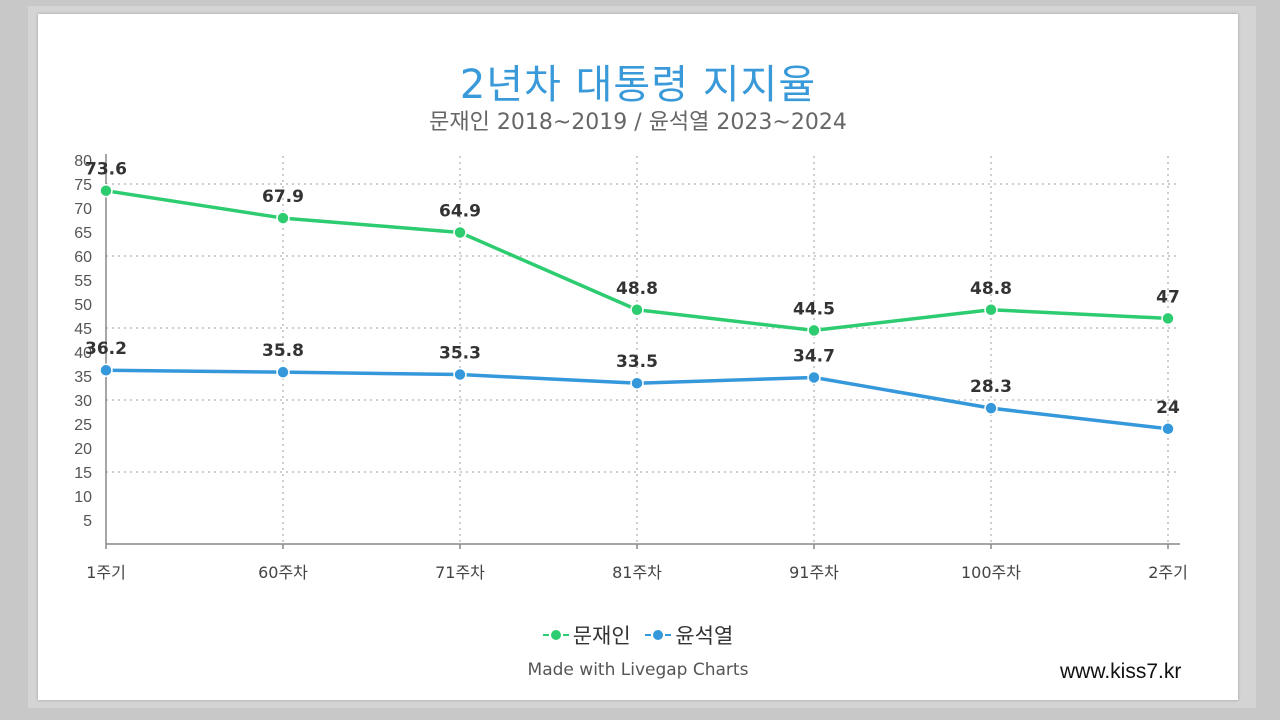  Describe the element at coordinates (83, 161) in the screenshot. I see `y-tick-label: 80` at that location.